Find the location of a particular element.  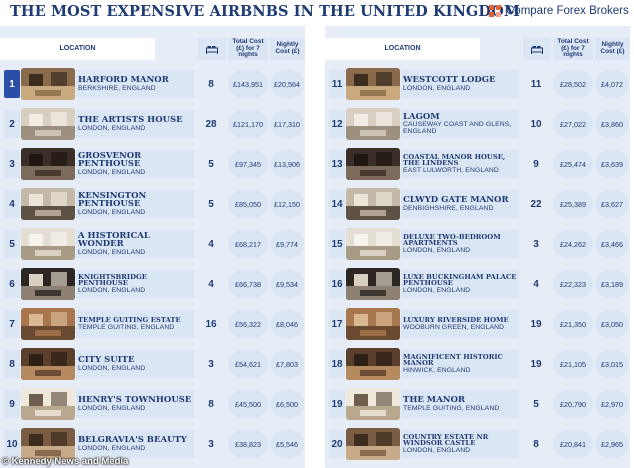

rank-badge: 12 is located at coordinates (337, 124).